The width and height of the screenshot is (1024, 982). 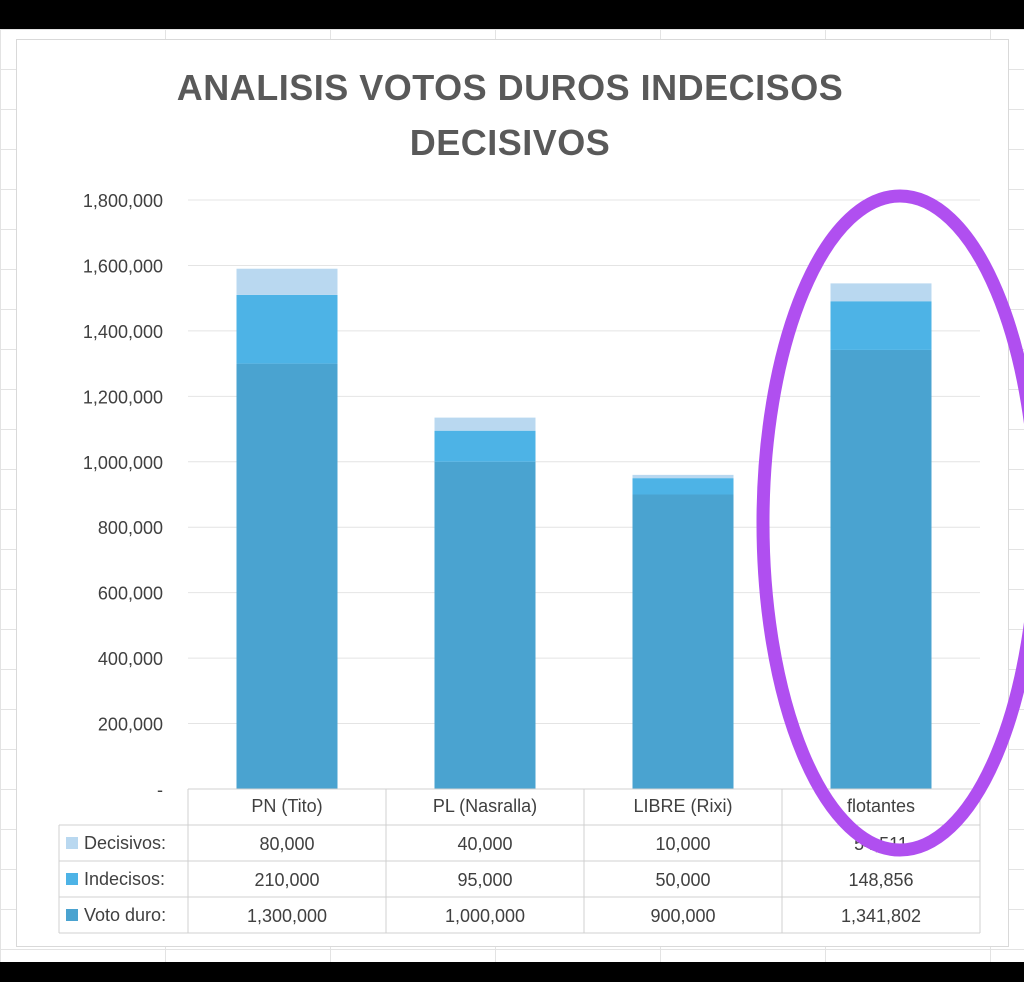 I want to click on data-table-value: 95,000, so click(x=484, y=880).